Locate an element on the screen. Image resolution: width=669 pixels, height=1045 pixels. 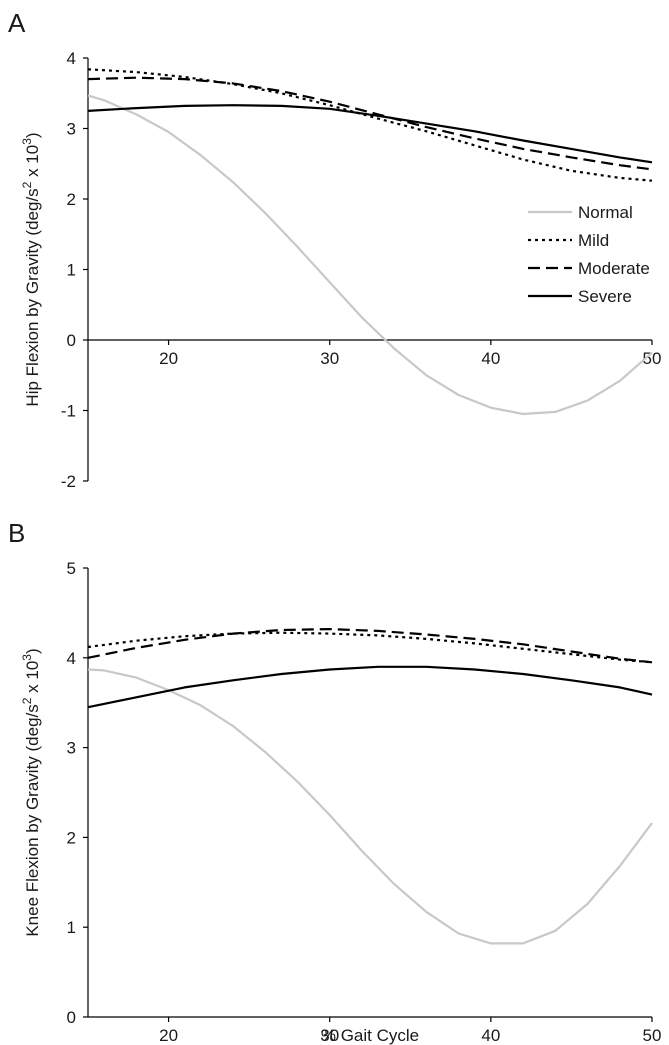
legend-label-normal: Normal is located at coordinates (605, 212).